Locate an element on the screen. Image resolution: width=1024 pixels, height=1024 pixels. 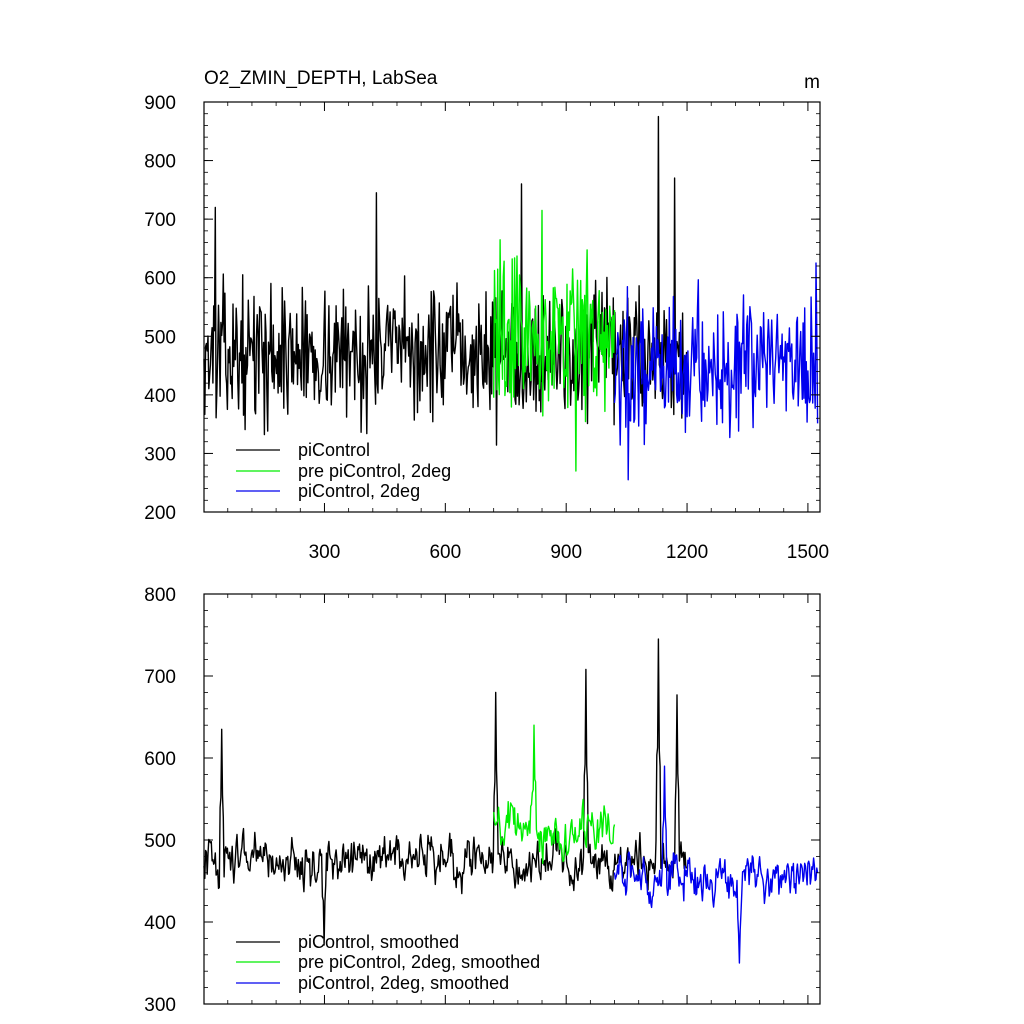
y-tick-label: 200 is located at coordinates (160, 513).